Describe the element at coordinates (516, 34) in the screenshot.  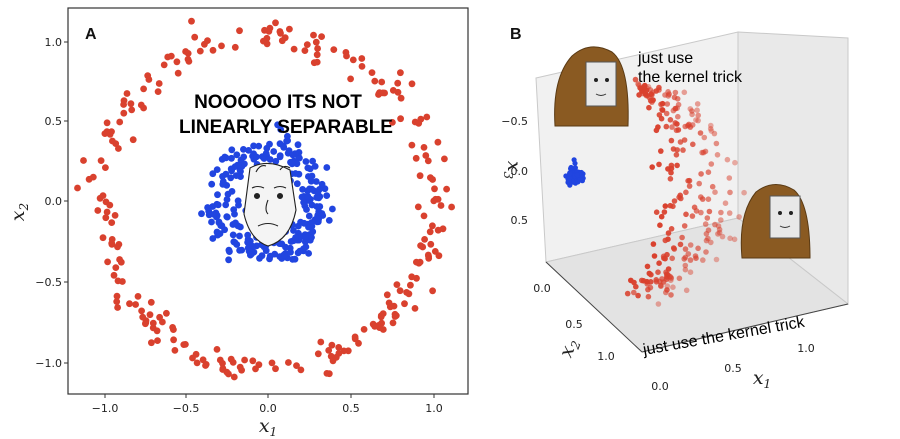
I see `panel-label-b: B` at that location.